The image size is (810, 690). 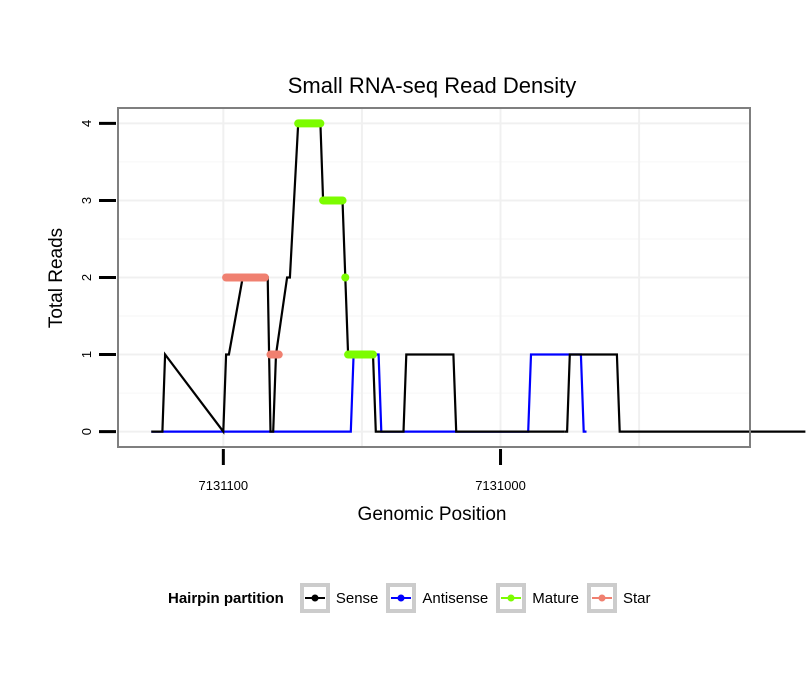 What do you see at coordinates (432, 514) in the screenshot?
I see `x-axis-title: Genomic Position` at bounding box center [432, 514].